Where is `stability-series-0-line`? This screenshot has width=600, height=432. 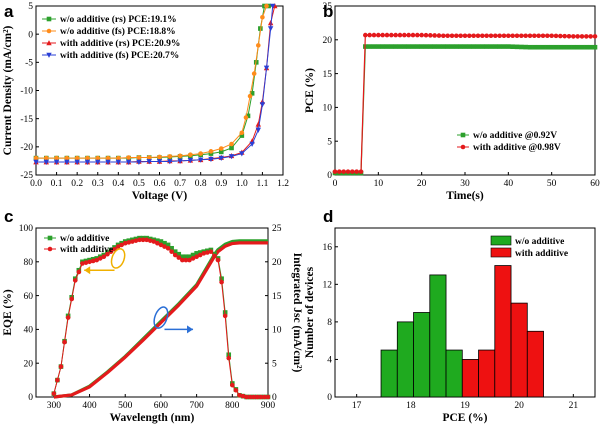 stability-series-0-line is located at coordinates (465, 109).